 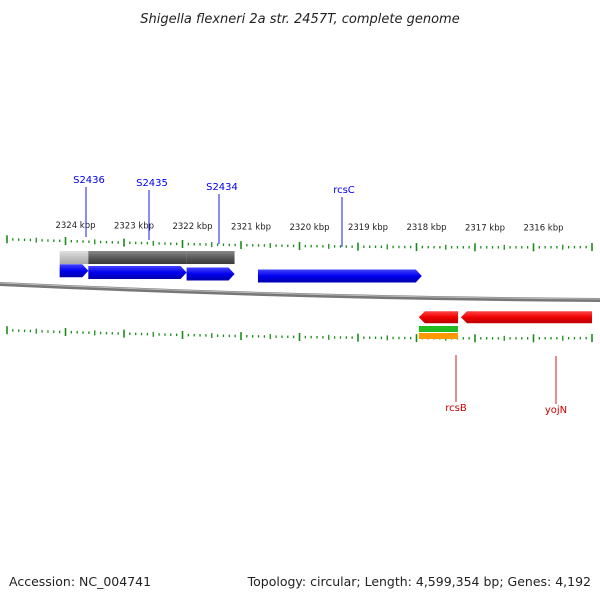 I want to click on kbp-label: 2318 kbp, so click(x=426, y=228).